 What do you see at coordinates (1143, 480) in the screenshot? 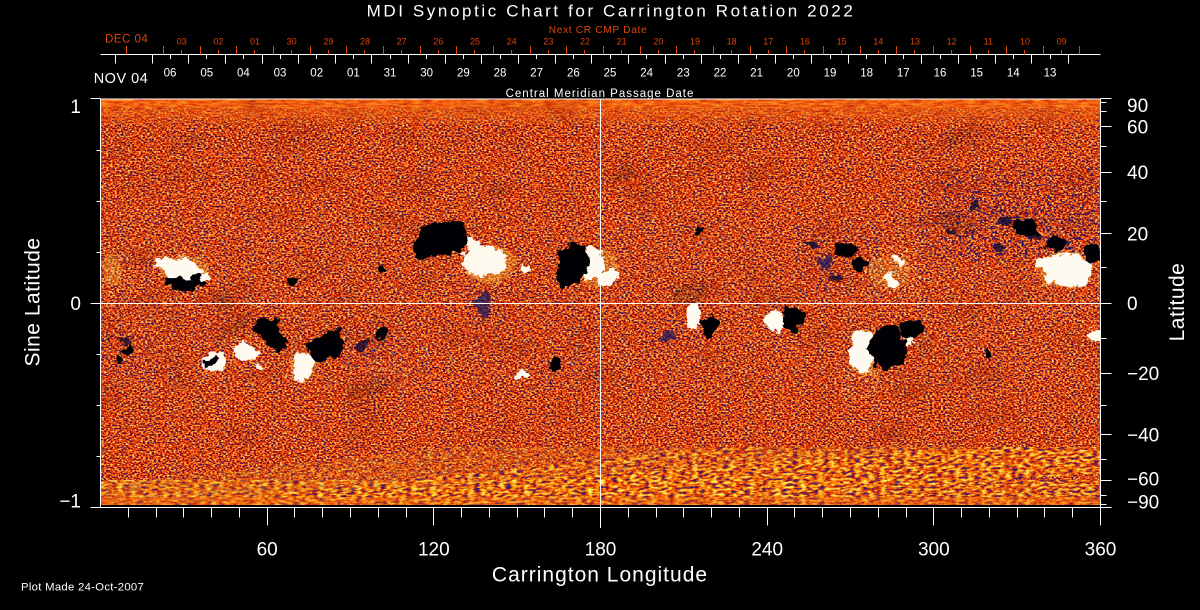
I see `svg-text: −60` at bounding box center [1143, 480].